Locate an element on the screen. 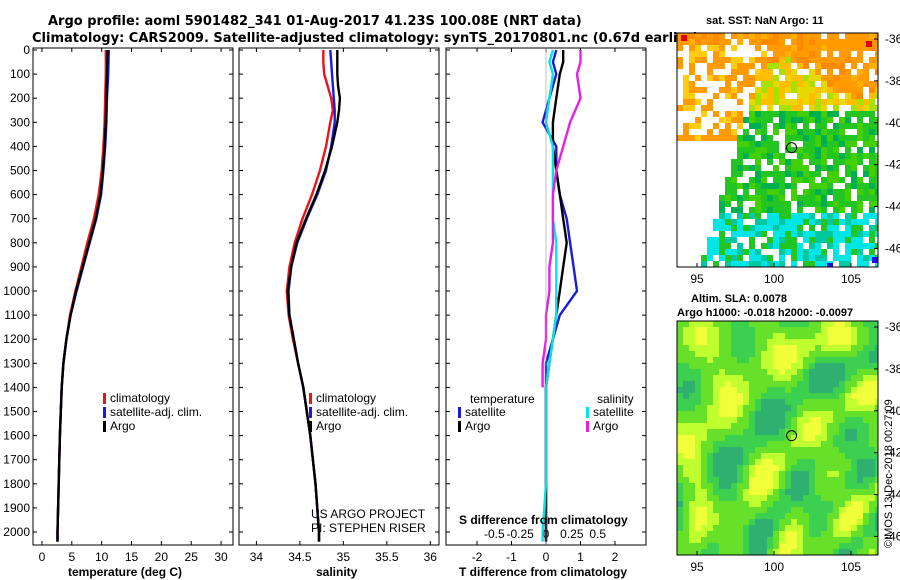 This screenshot has height=580, width=900. y-tick-label: 700 is located at coordinates (20, 219).